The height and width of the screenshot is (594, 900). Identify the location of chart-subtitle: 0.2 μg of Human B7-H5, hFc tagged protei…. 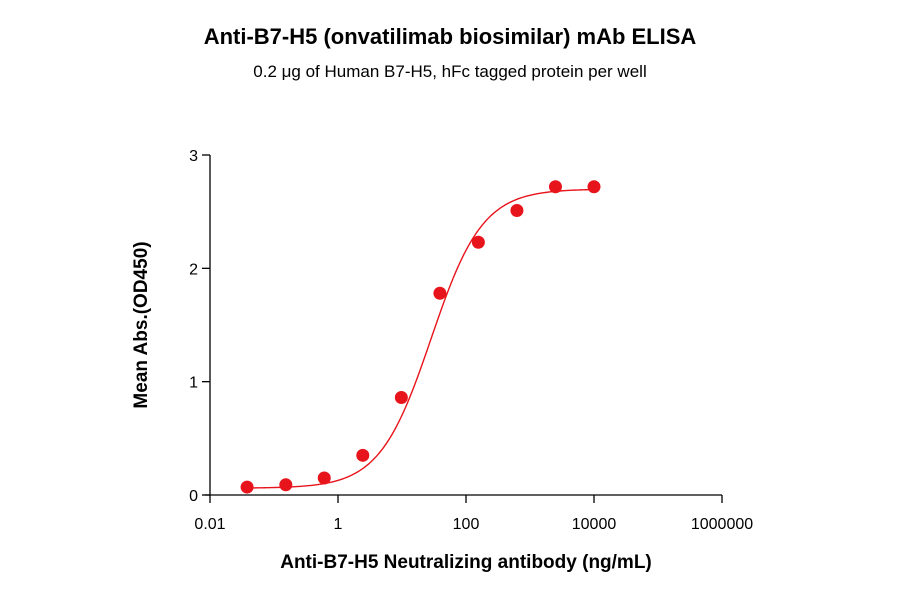
(450, 71).